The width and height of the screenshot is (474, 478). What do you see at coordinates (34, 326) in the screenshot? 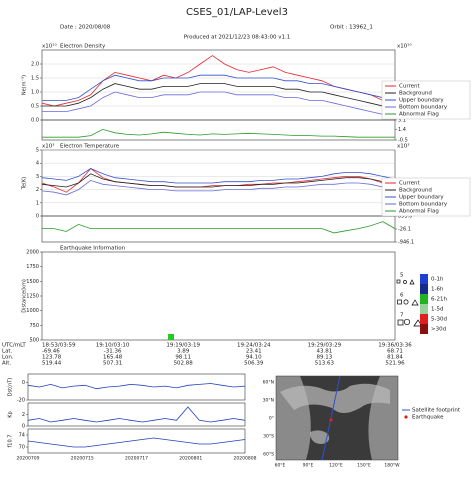
I see `y-tick-label: 750` at bounding box center [34, 326].